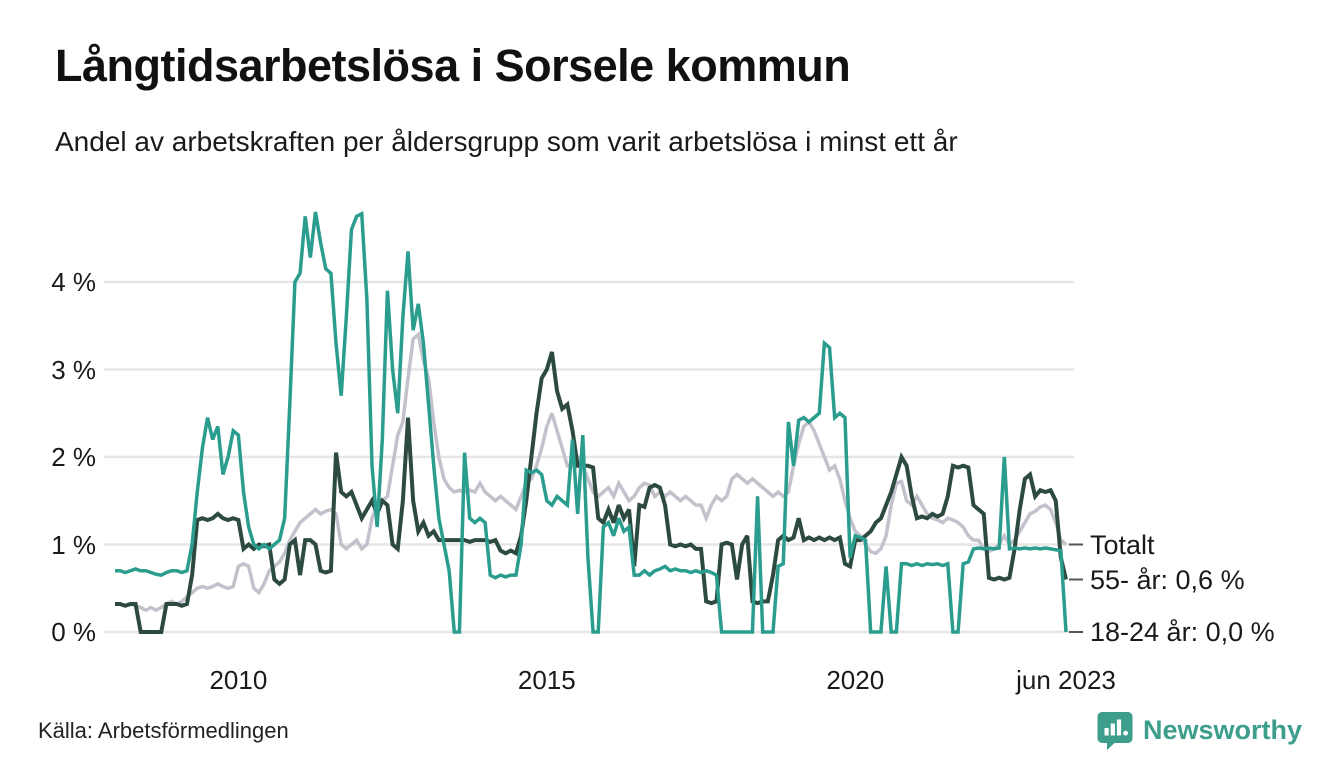 The image size is (1340, 780). Describe the element at coordinates (73, 457) in the screenshot. I see `y-axis-tick-label: 2 %` at that location.